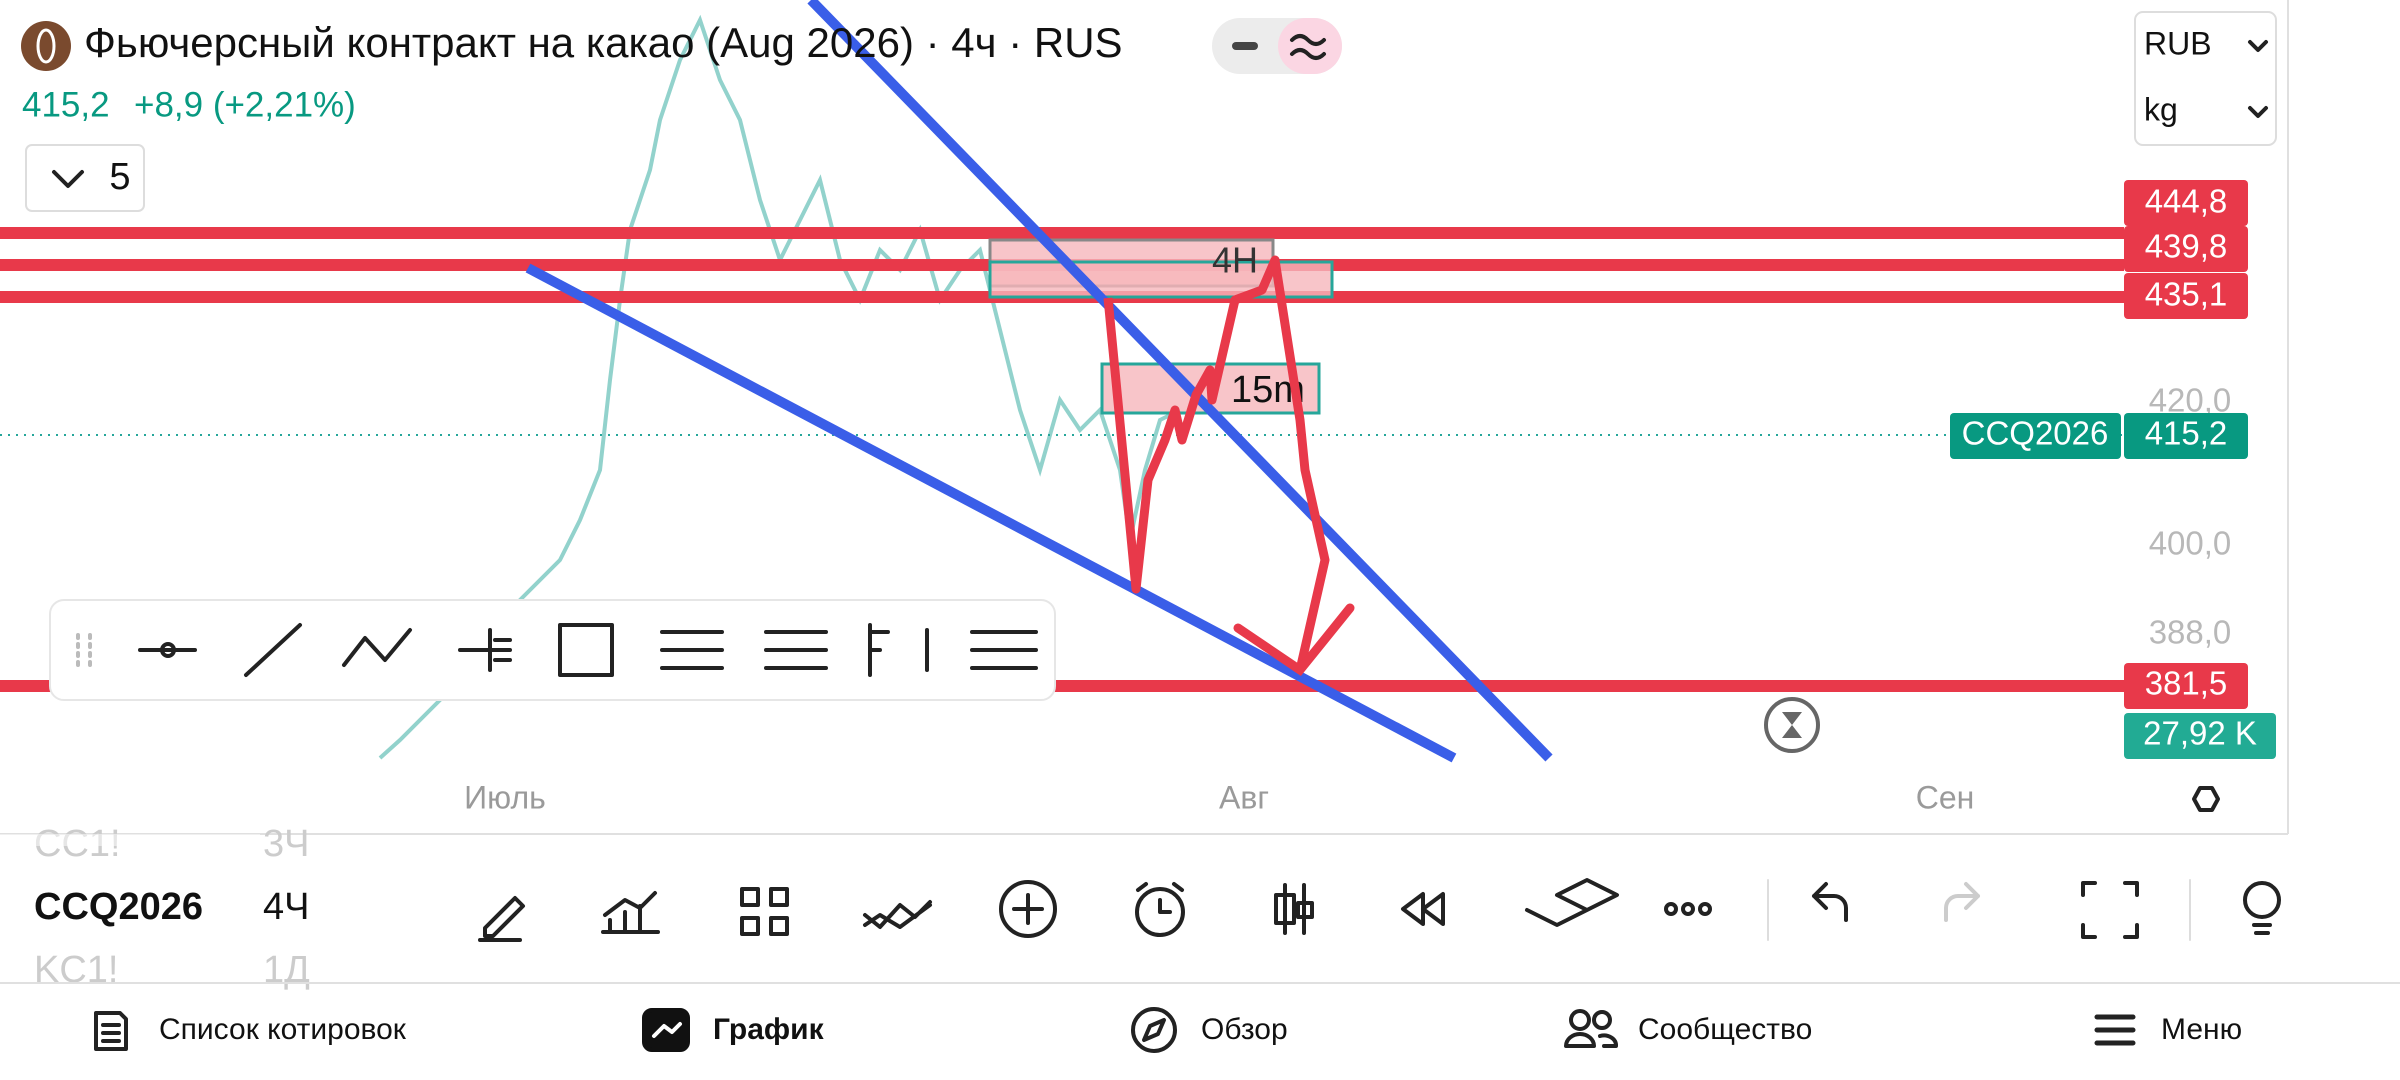 This screenshot has height=1080, width=2400. I want to click on symbol-label-bg, so click(2035, 436).